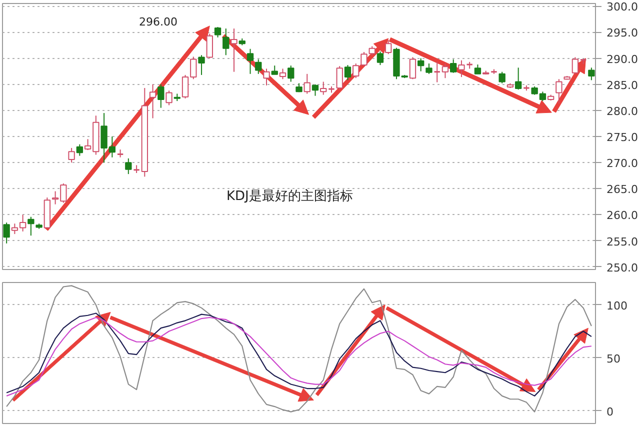 Image resolution: width=640 pixels, height=426 pixels. I want to click on y-tick-label: 265.0, so click(622, 189).